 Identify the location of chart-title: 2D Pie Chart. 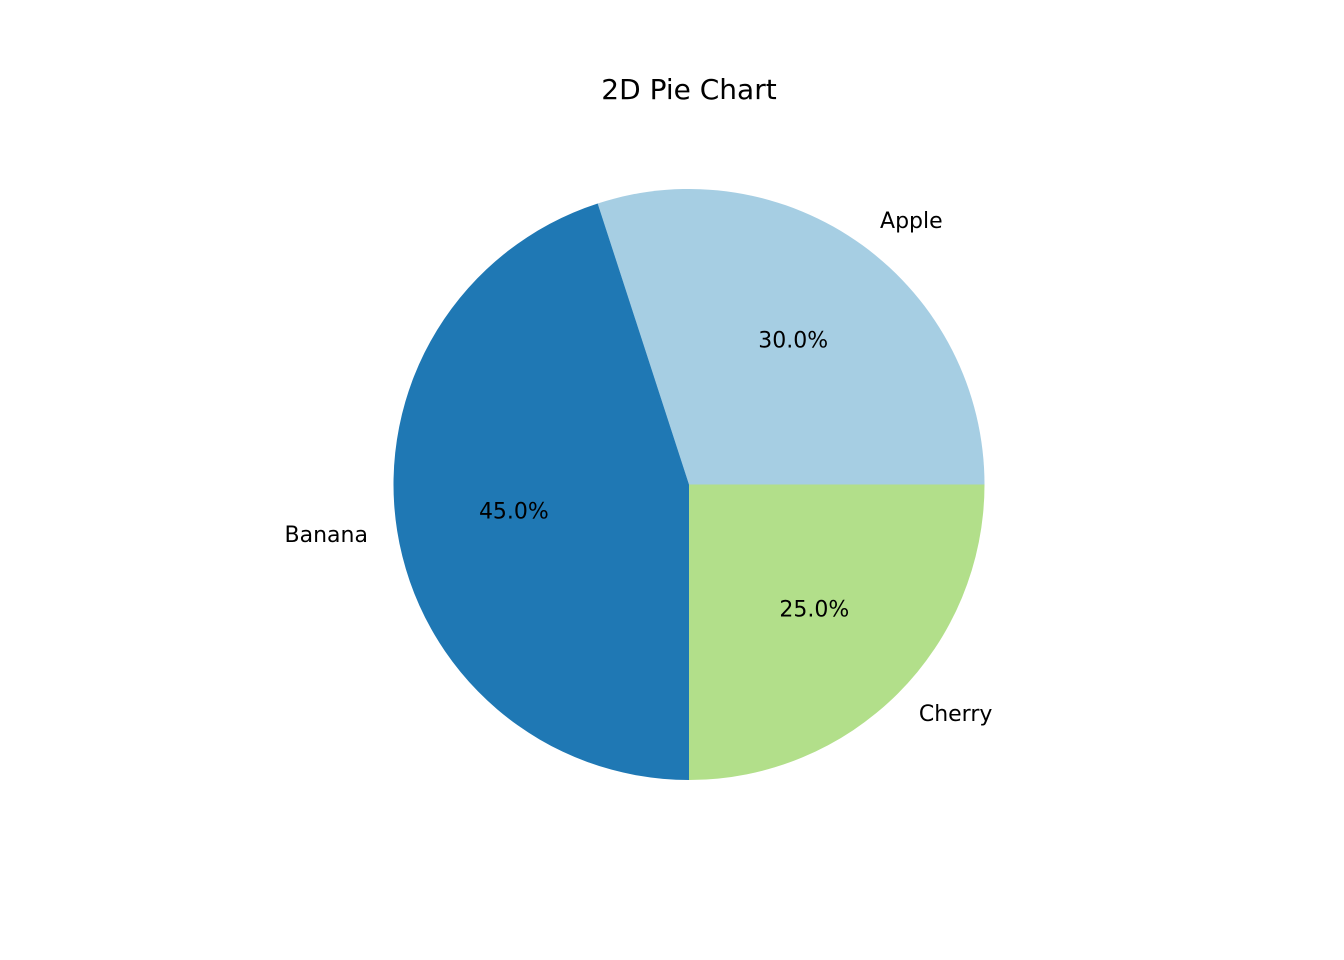
(688, 89).